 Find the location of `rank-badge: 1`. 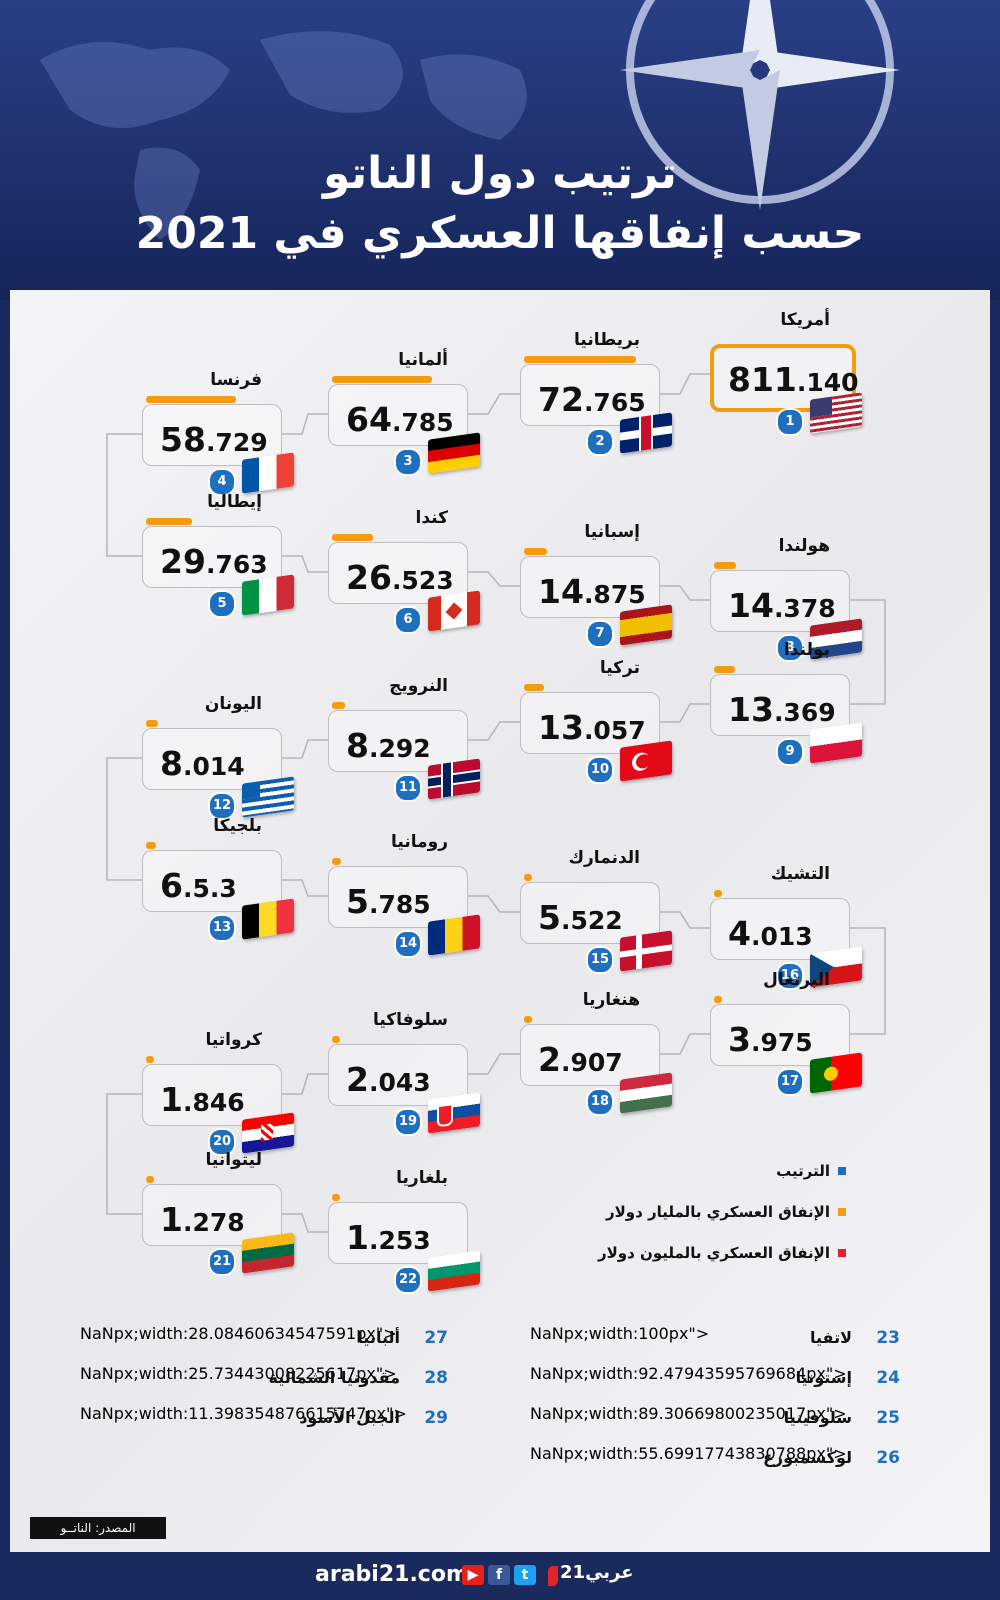

rank-badge: 1 is located at coordinates (790, 422).